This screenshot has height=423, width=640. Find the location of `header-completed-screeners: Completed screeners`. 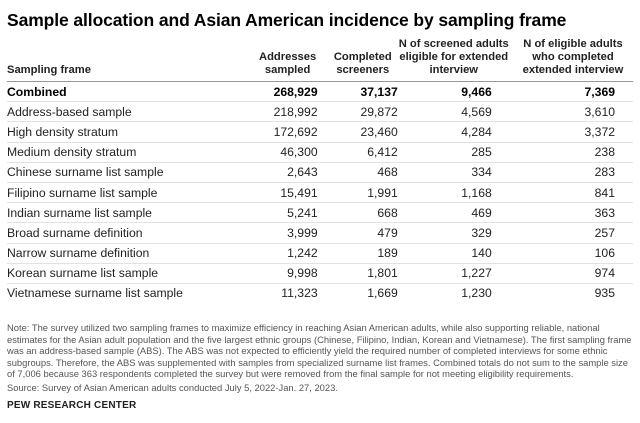

header-completed-screeners: Completed screeners is located at coordinates (357, 60).